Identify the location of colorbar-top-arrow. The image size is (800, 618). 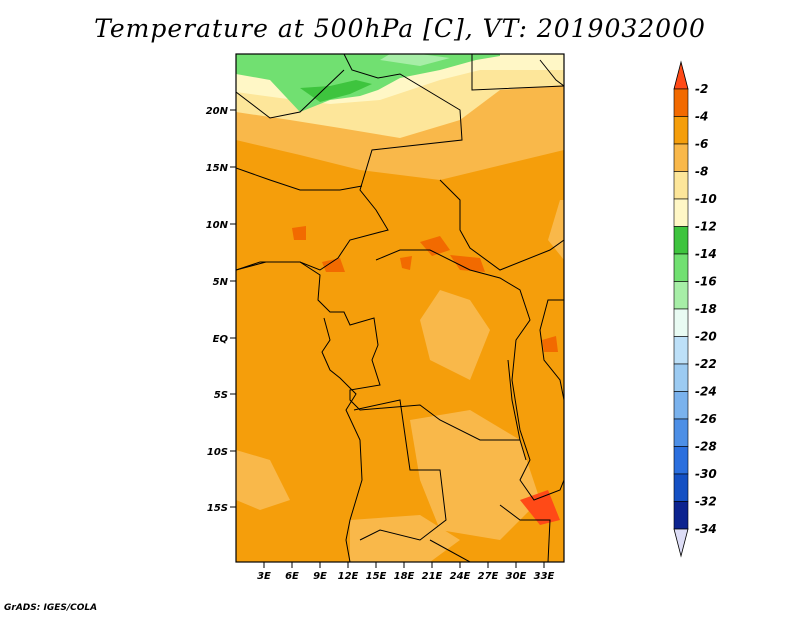
(681, 75).